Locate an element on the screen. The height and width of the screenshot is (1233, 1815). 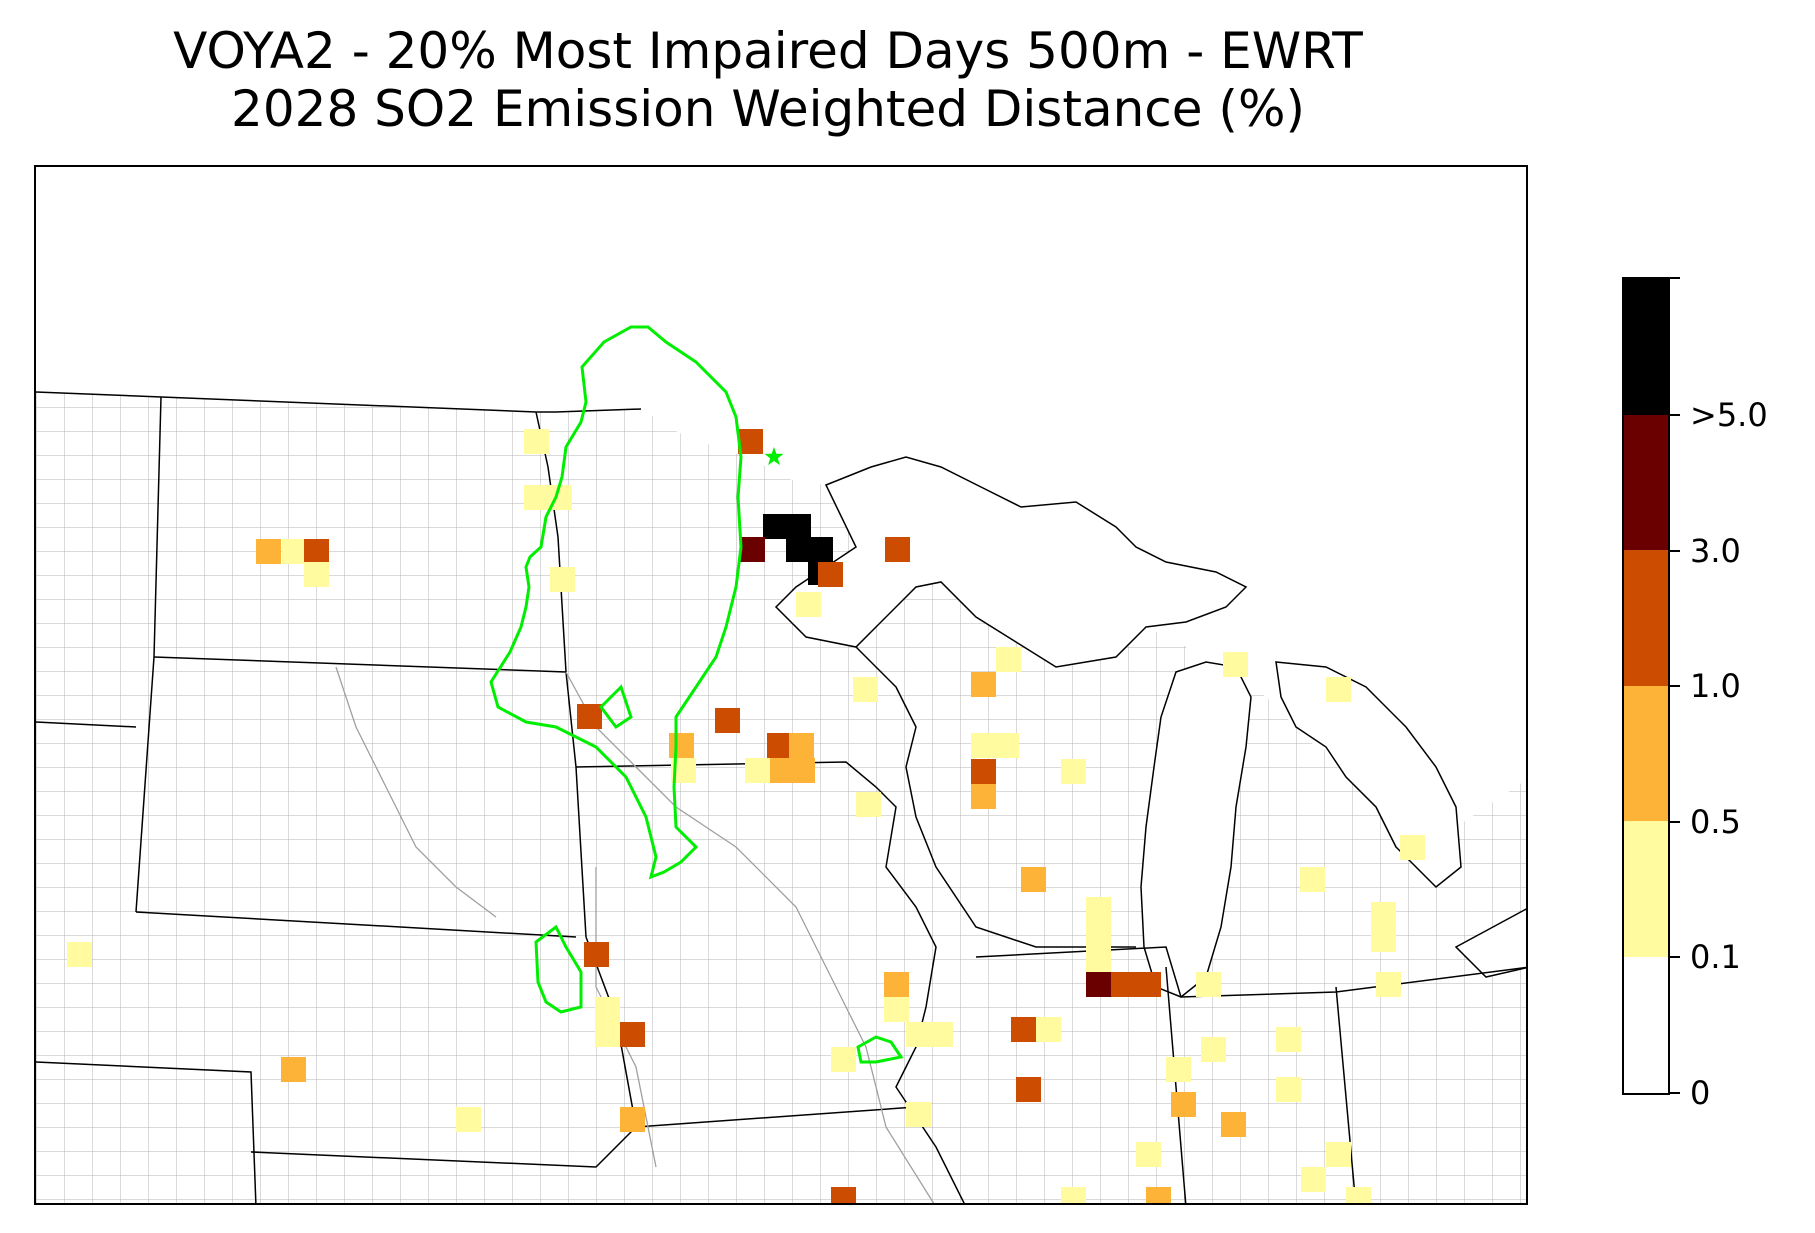
lake-huron is located at coordinates (1368, 775).